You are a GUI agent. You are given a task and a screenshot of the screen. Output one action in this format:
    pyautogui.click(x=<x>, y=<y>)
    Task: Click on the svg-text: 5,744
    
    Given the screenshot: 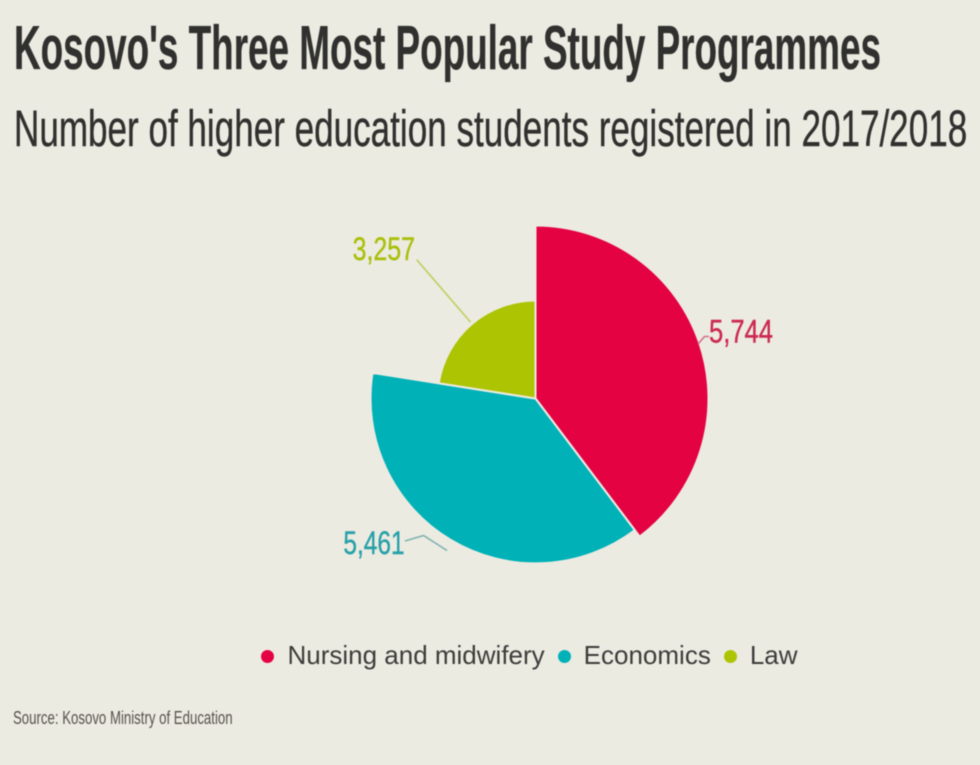 What is the action you would take?
    pyautogui.click(x=741, y=331)
    